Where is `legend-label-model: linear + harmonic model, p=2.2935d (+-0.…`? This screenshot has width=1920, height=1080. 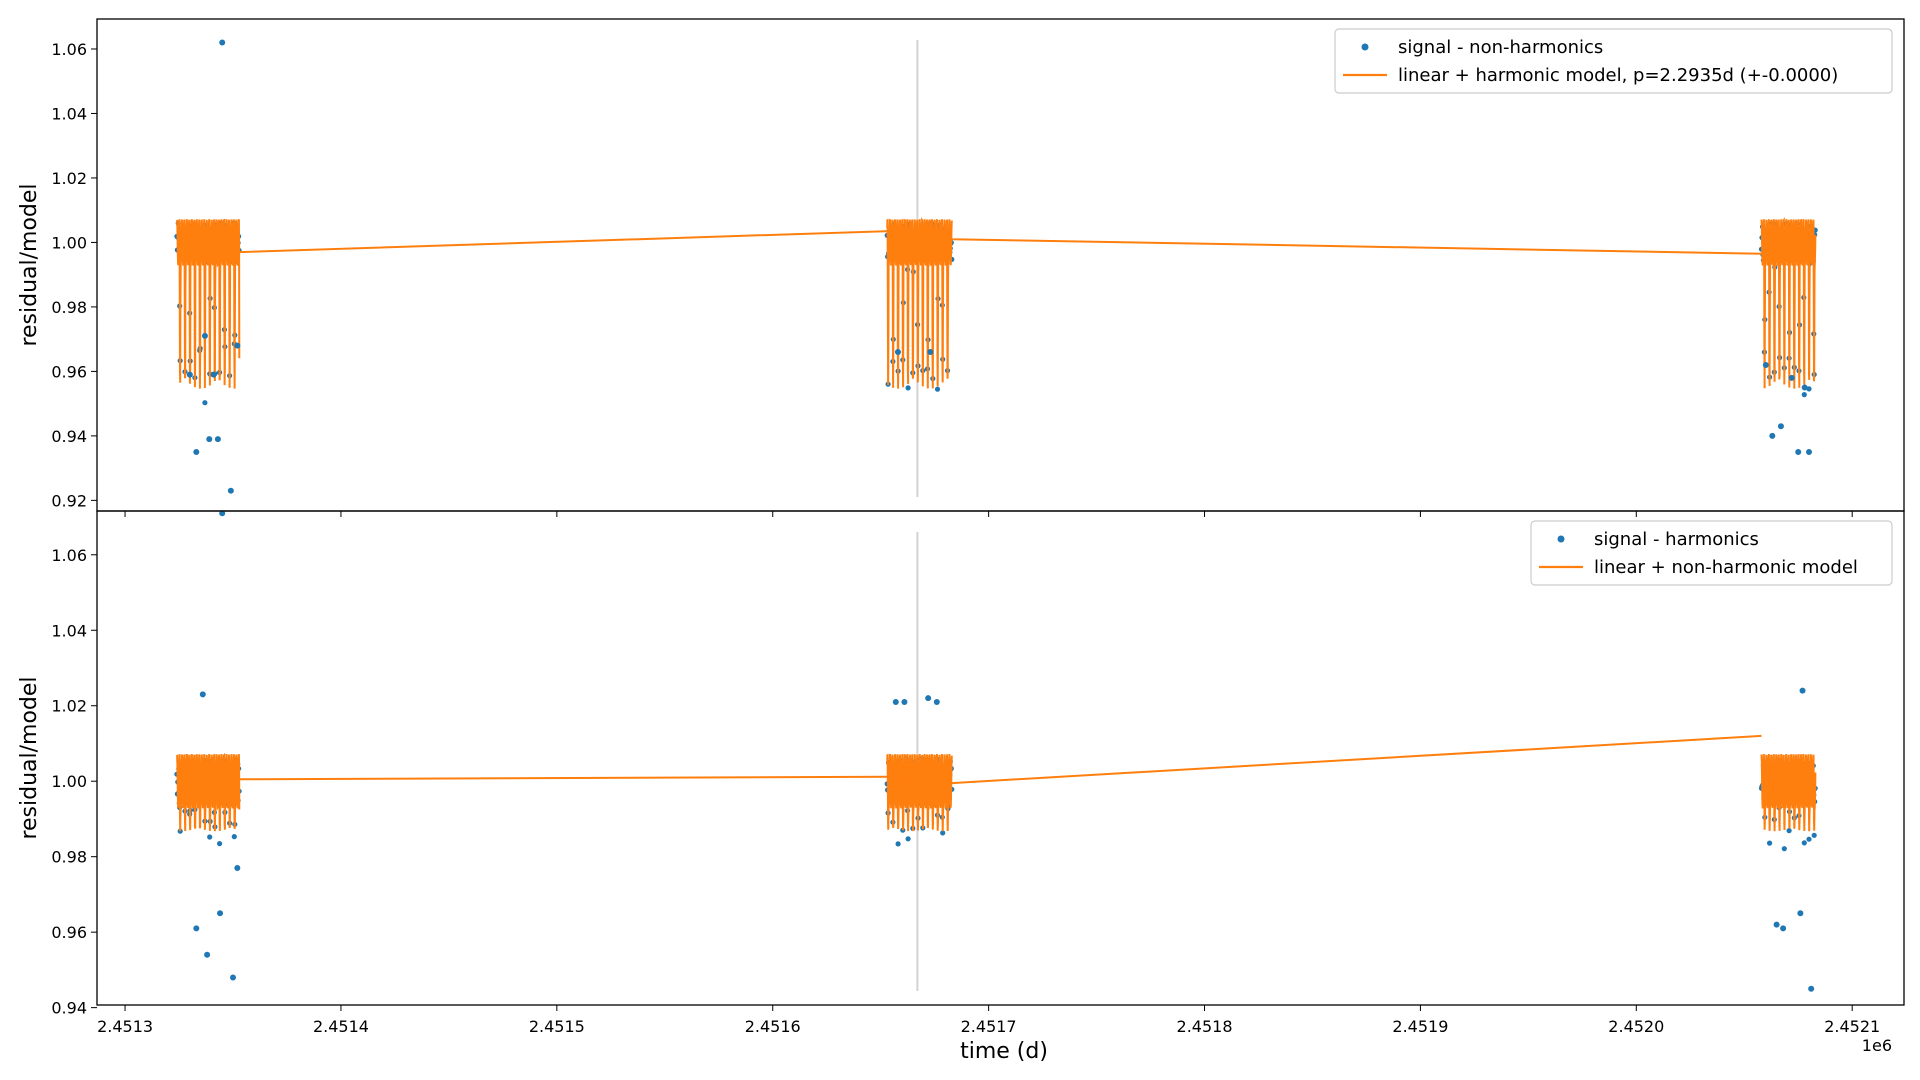 legend-label-model: linear + harmonic model, p=2.2935d (+-0.… is located at coordinates (1618, 75).